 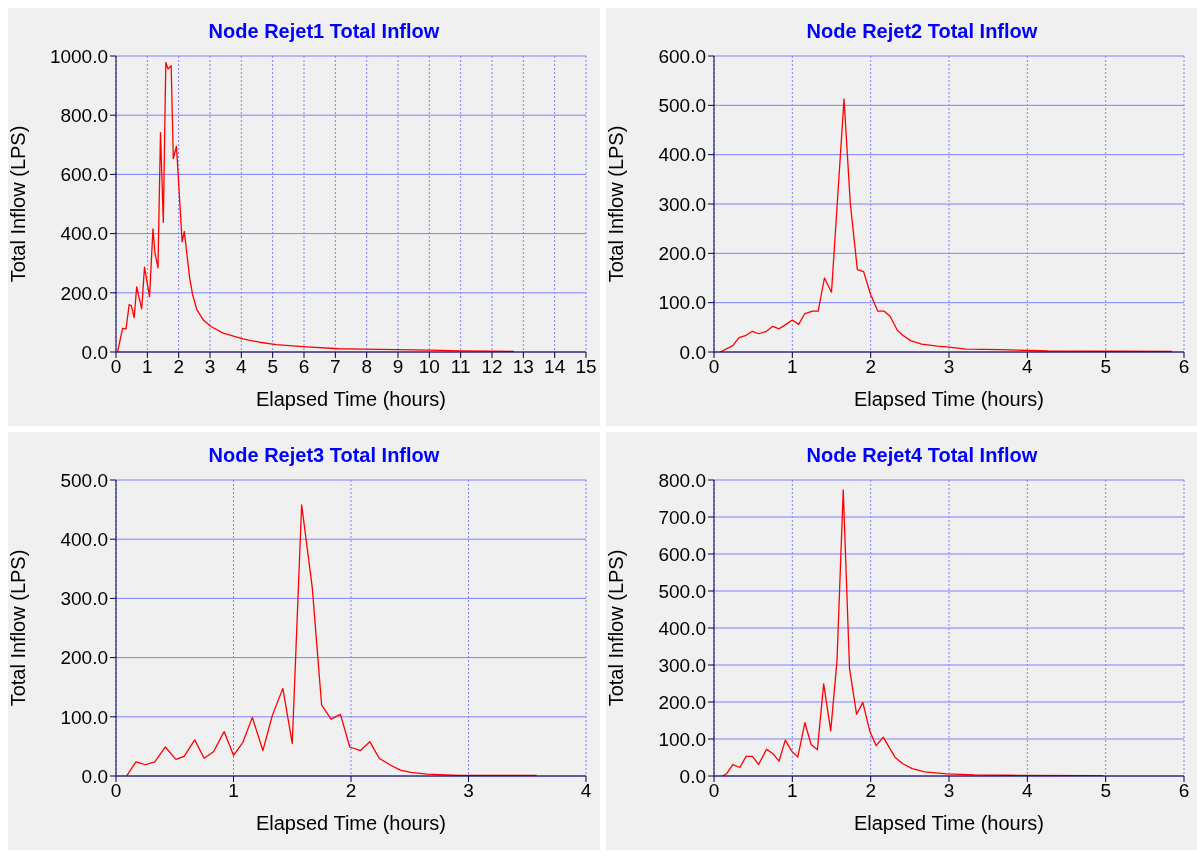 What do you see at coordinates (682, 517) in the screenshot?
I see `y-tick-label: 700.0` at bounding box center [682, 517].